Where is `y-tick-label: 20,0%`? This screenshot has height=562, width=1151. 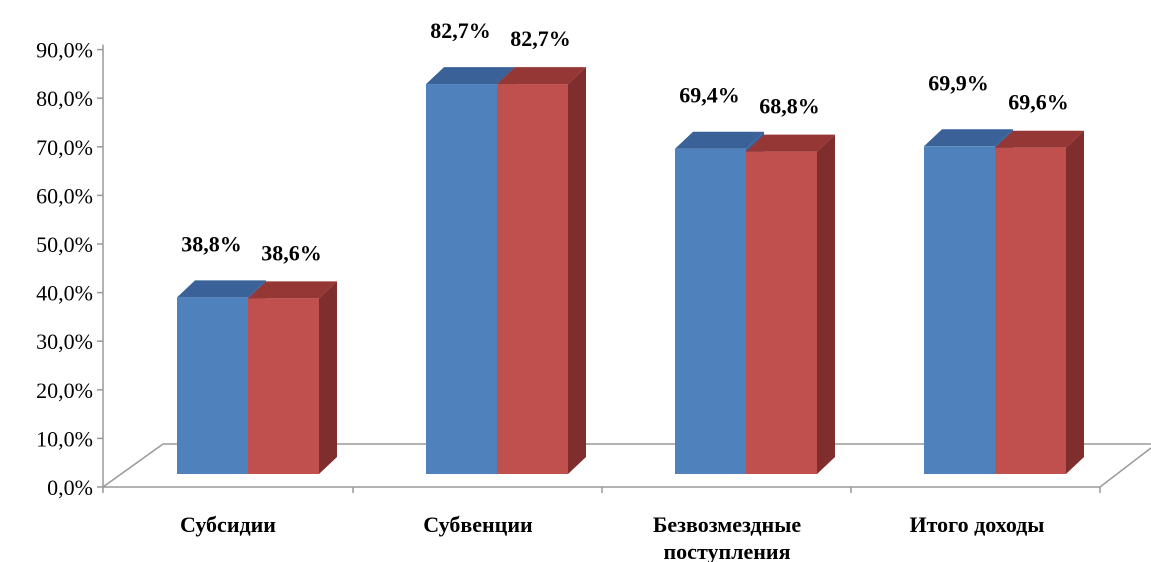
y-tick-label: 20,0% is located at coordinates (64, 390).